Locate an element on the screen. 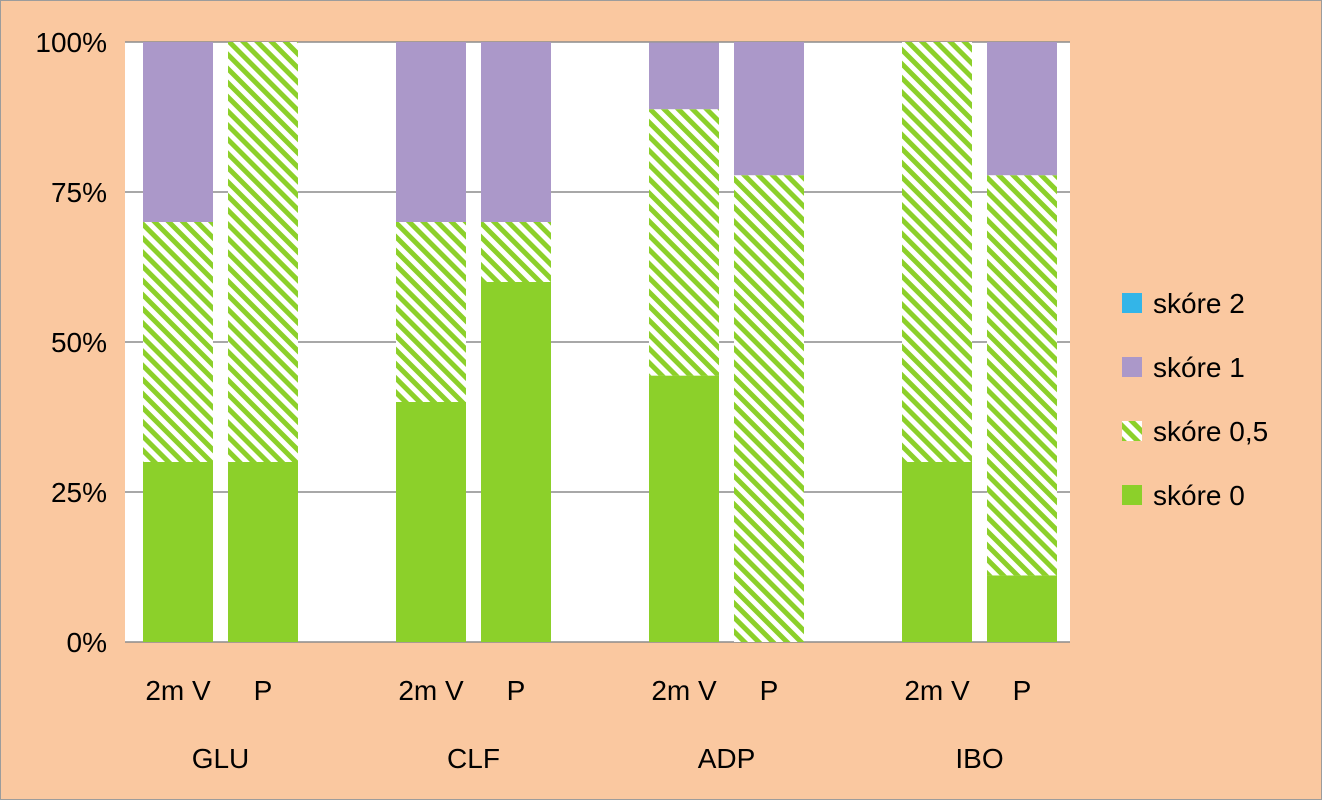 This screenshot has height=800, width=1322. y-tick-label: 50% is located at coordinates (79, 342).